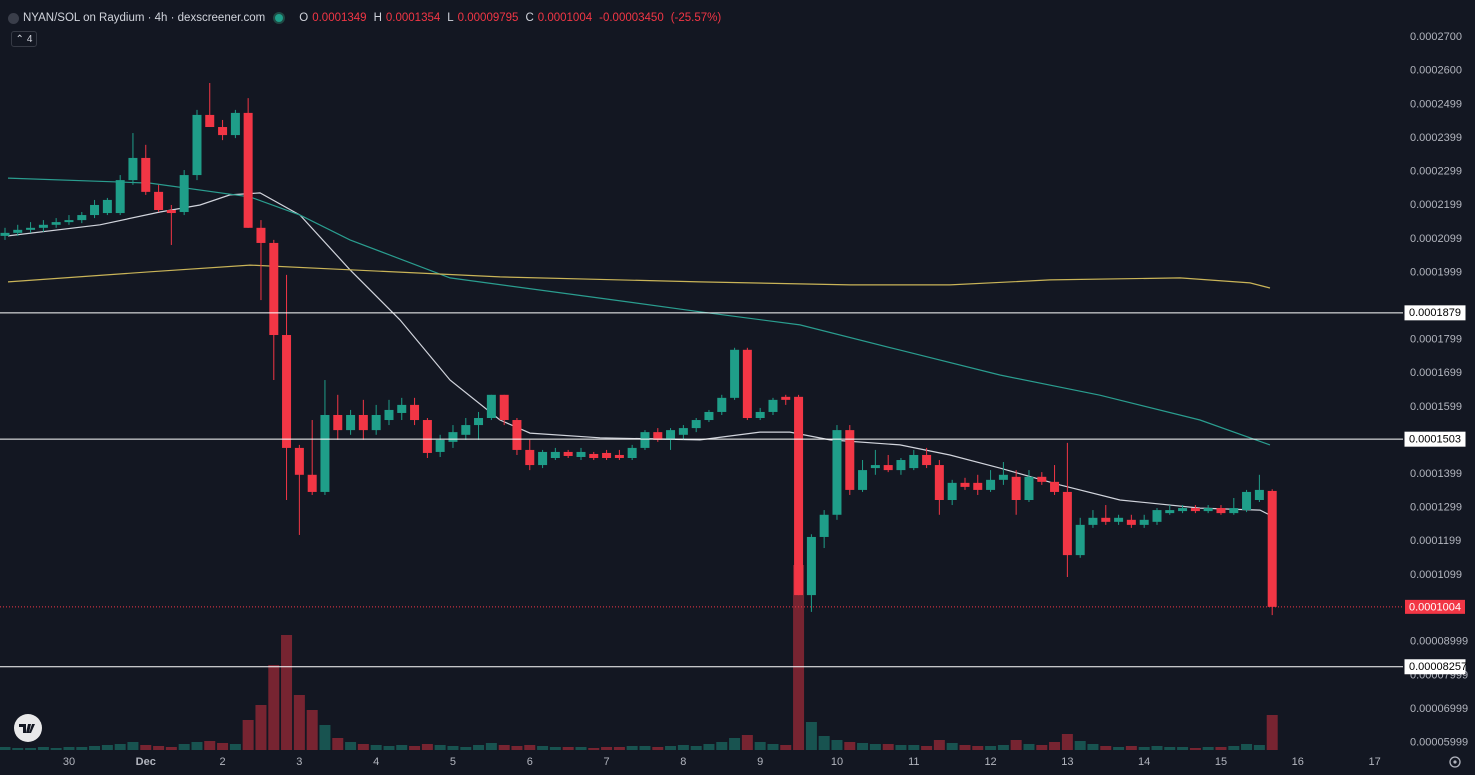  I want to click on status-dot, so click(279, 18).